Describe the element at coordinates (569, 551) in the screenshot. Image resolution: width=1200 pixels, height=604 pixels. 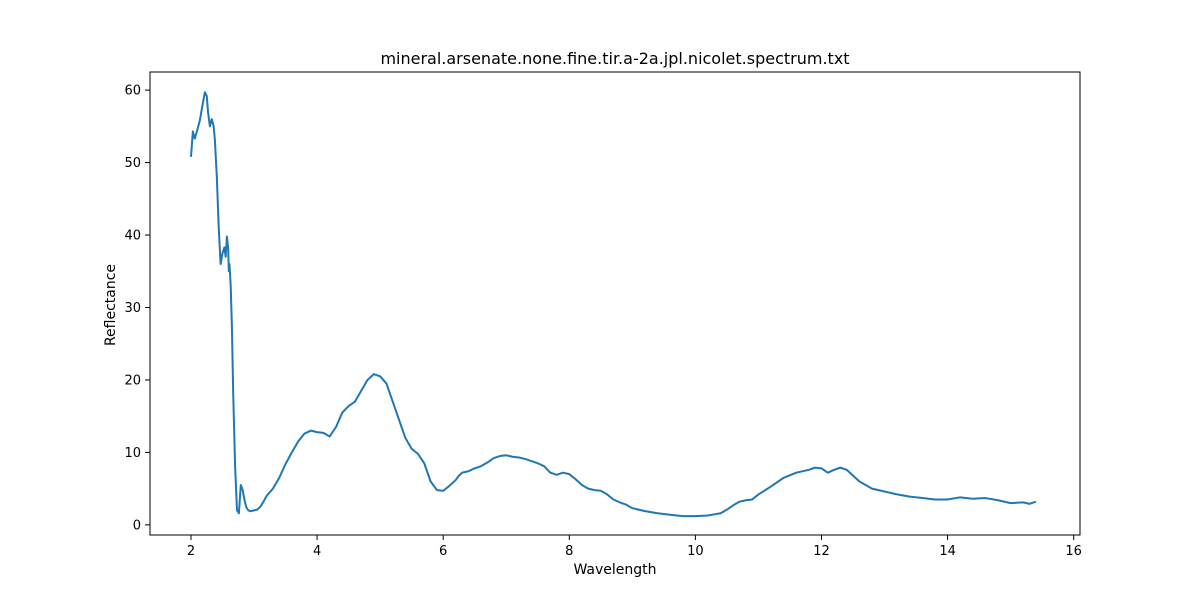
I see `x-tick-label: 8` at that location.